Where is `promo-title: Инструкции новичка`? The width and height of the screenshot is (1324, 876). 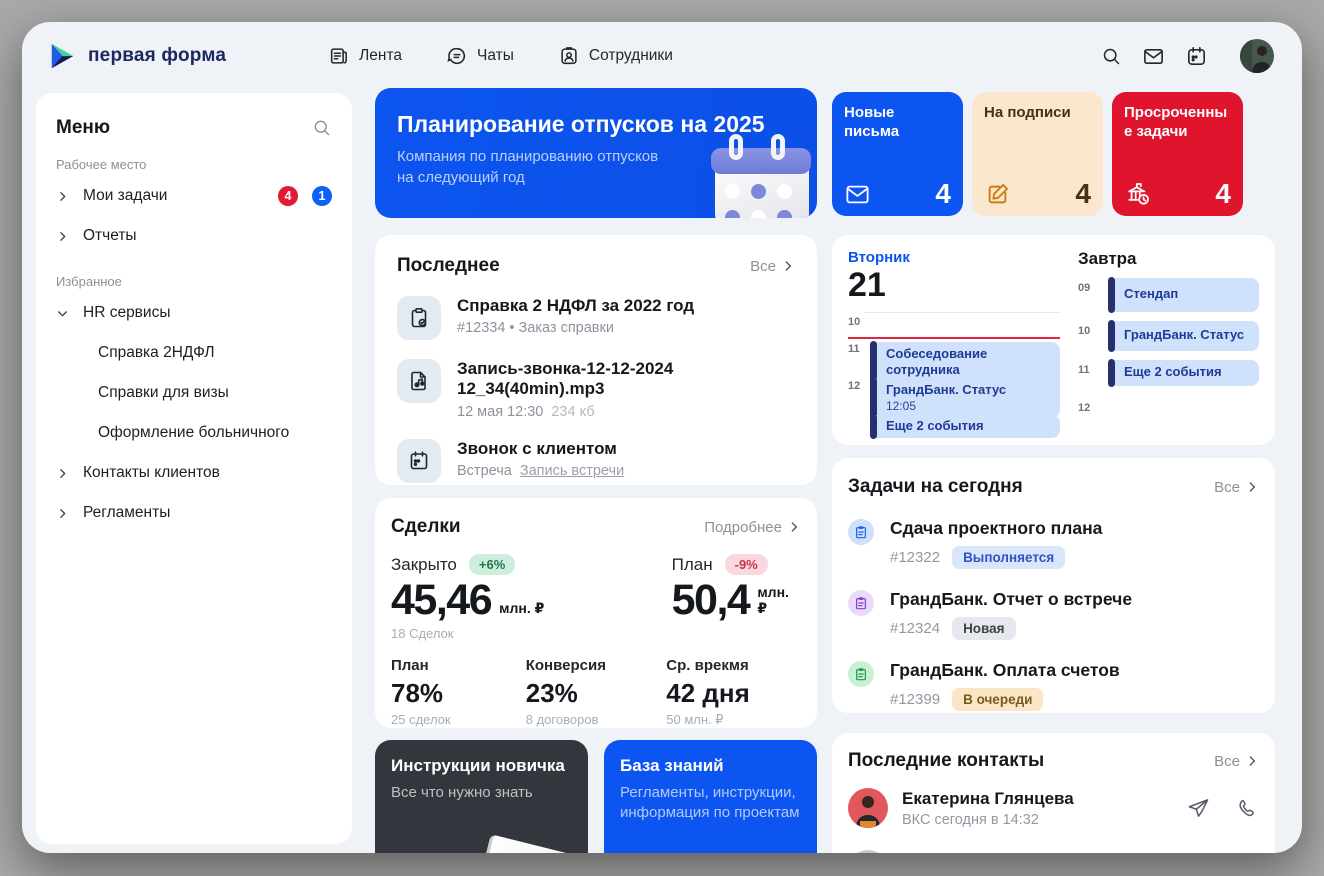
promo-title: Инструкции новичка is located at coordinates (478, 765).